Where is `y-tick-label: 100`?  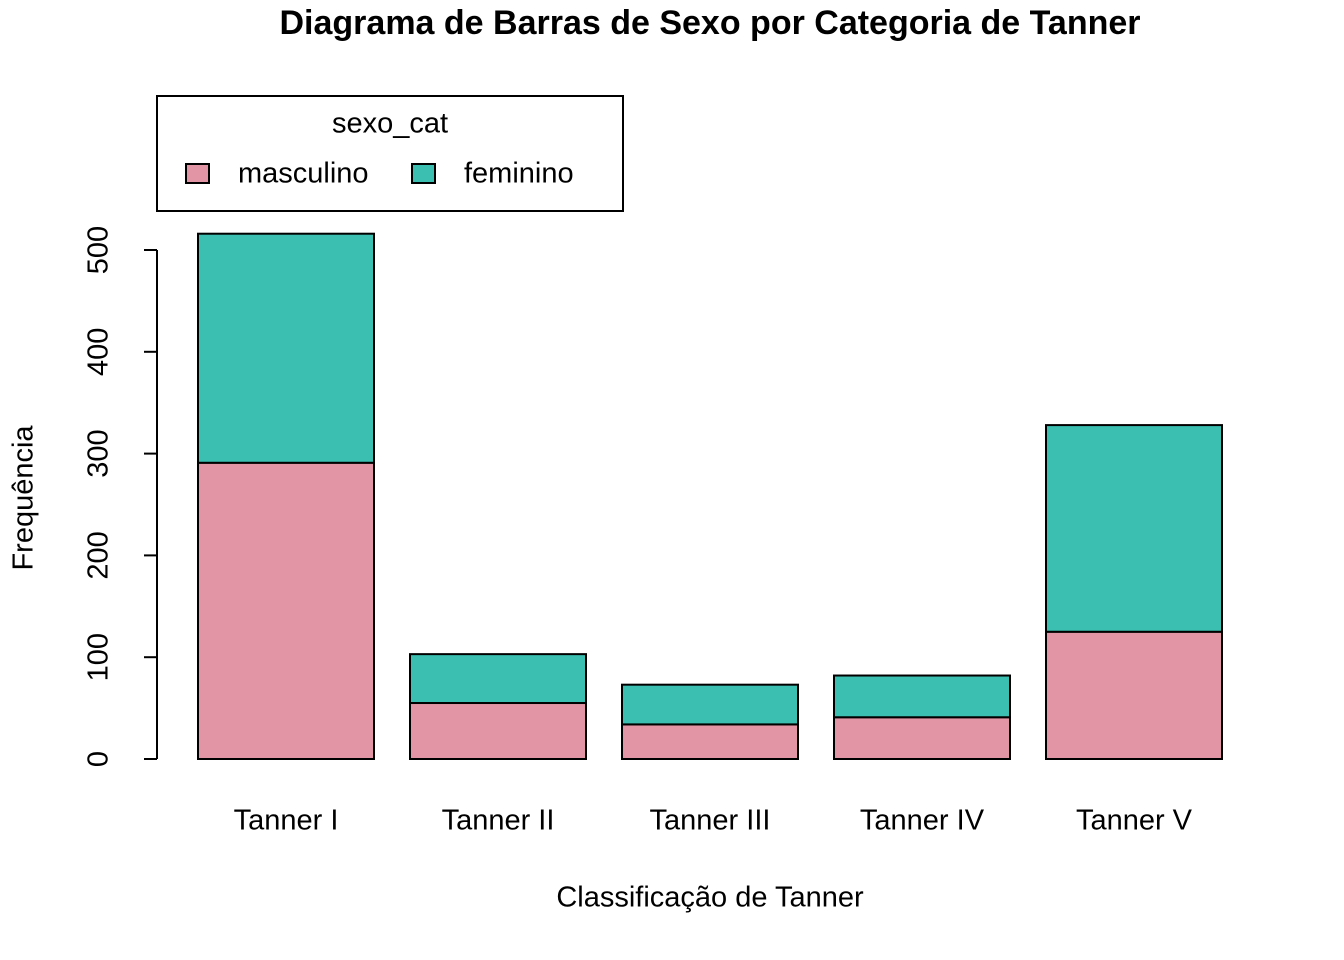 y-tick-label: 100 is located at coordinates (99, 657).